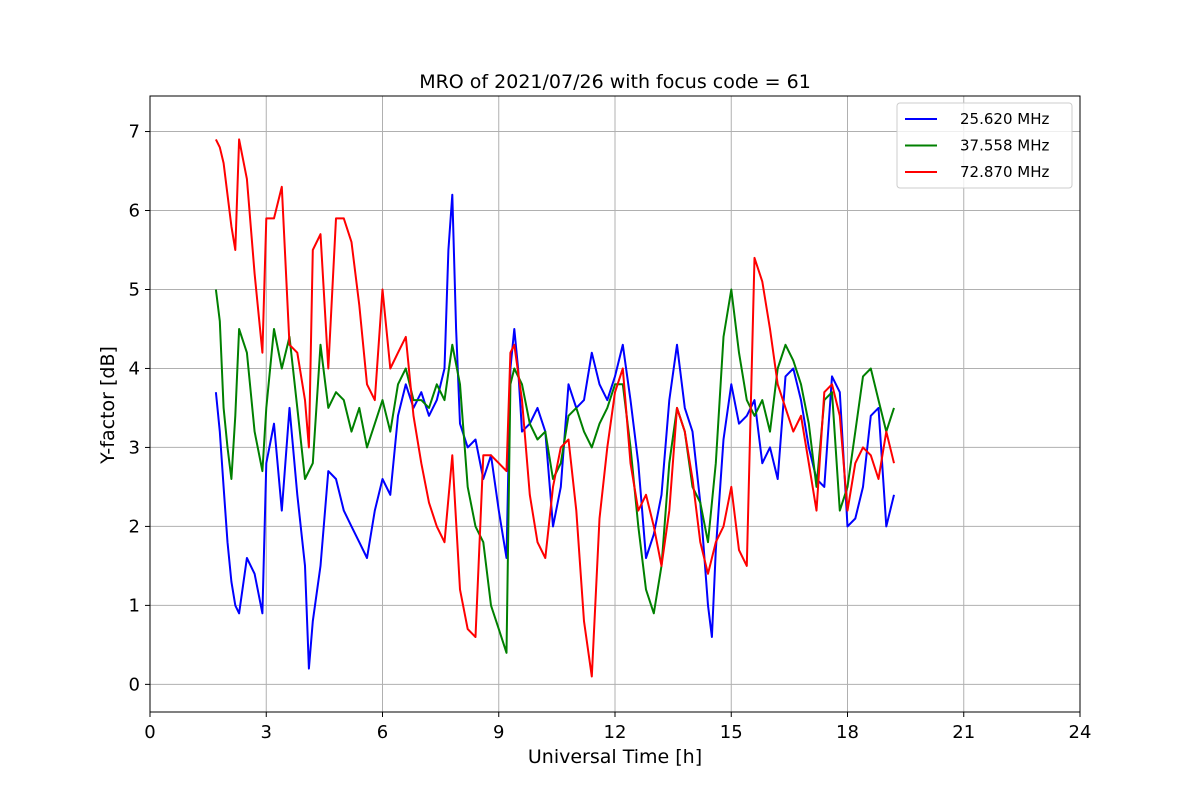 The image size is (1200, 804). Describe the element at coordinates (134, 605) in the screenshot. I see `y-tick-label: 1` at that location.